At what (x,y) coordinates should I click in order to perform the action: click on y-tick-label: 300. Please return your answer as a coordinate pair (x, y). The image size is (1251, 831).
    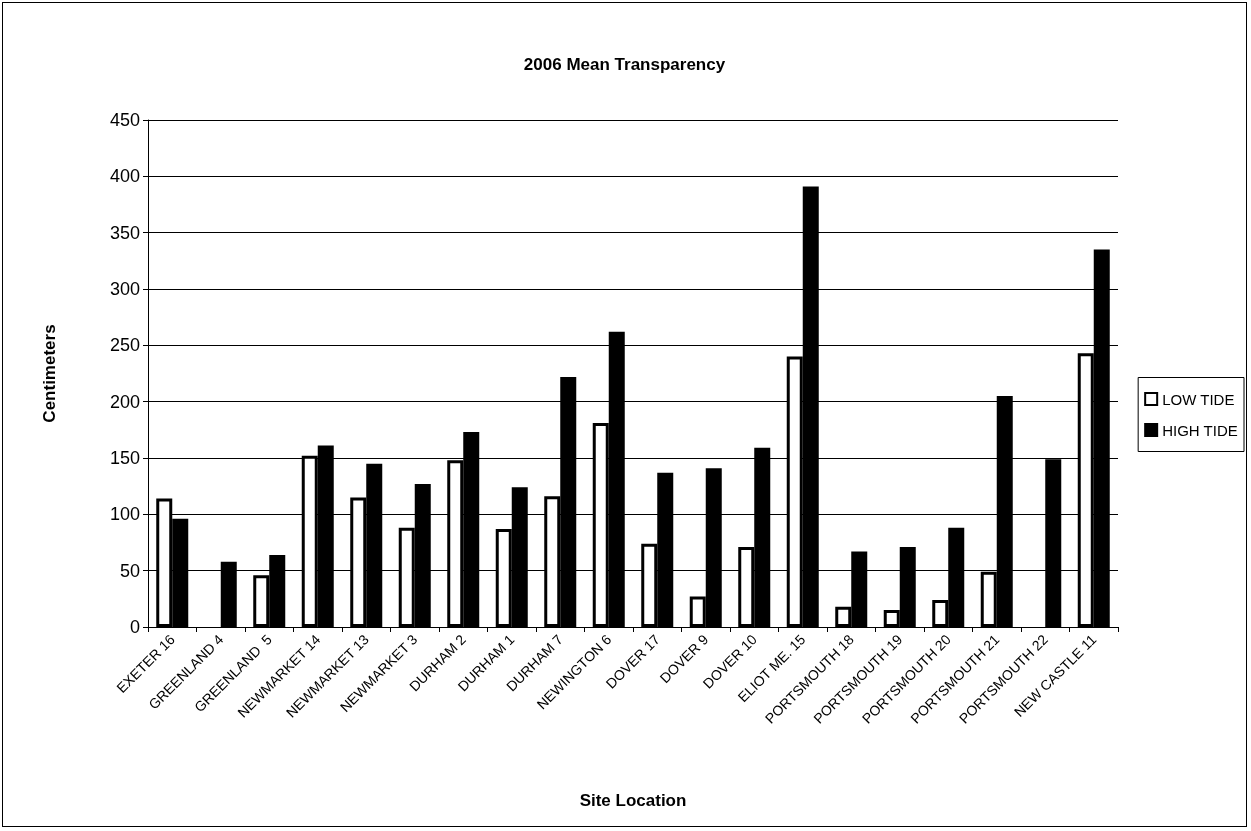
    Looking at the image, I should click on (124, 289).